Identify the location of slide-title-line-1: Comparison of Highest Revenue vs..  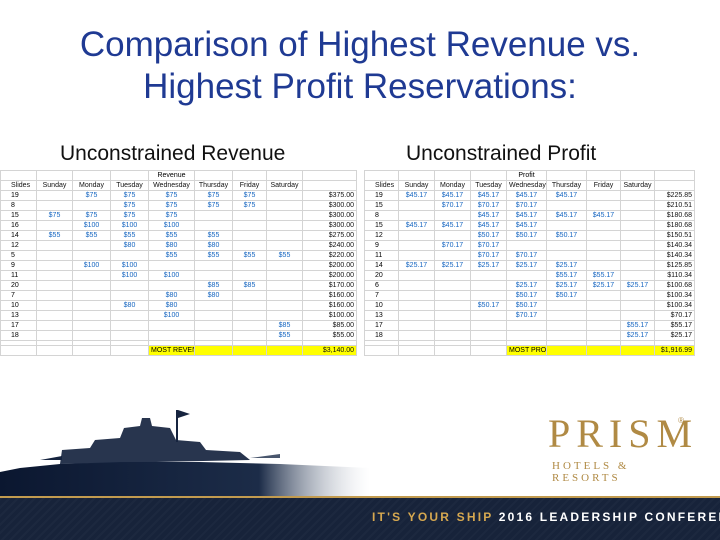
(360, 44).